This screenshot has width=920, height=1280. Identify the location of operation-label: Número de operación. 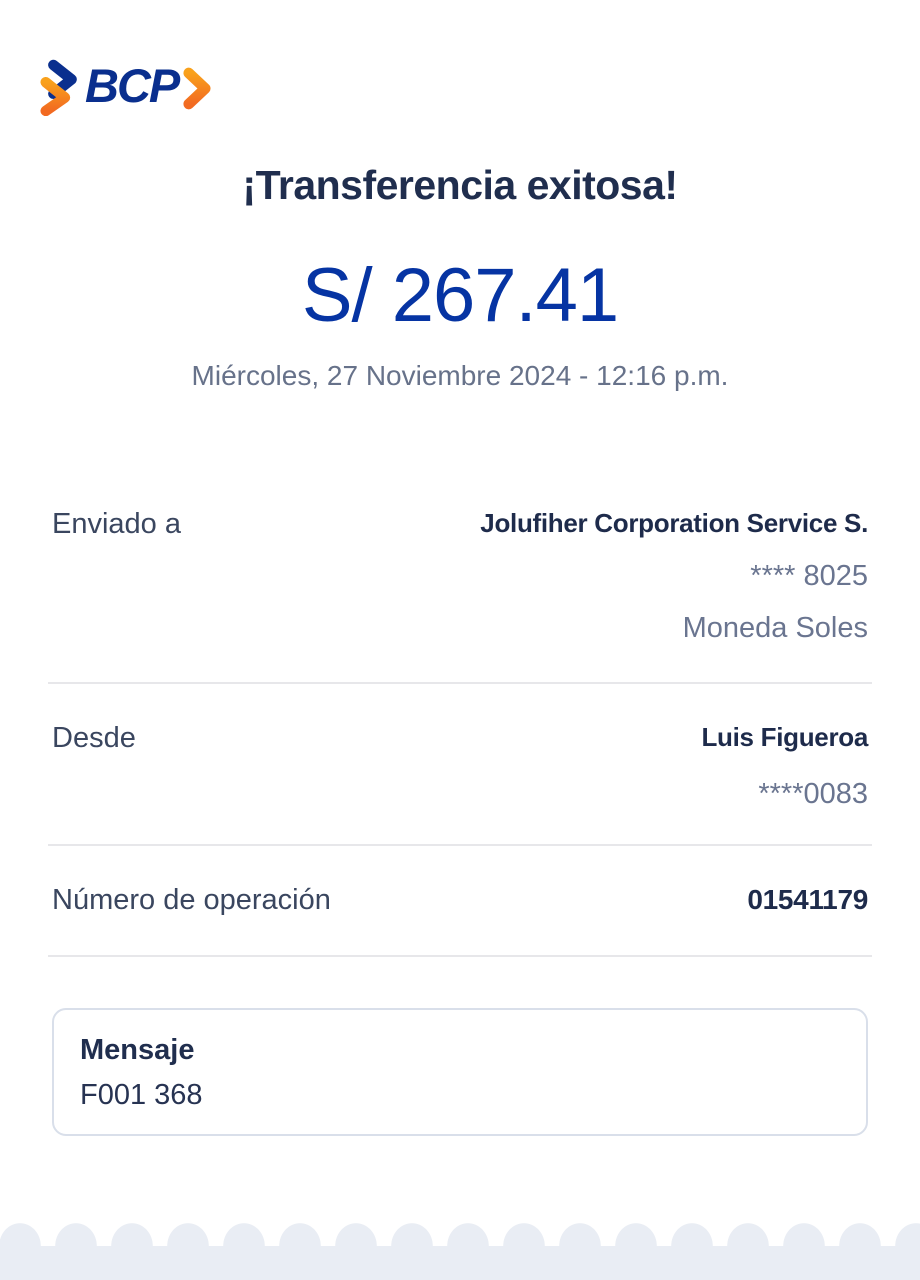
(191, 900).